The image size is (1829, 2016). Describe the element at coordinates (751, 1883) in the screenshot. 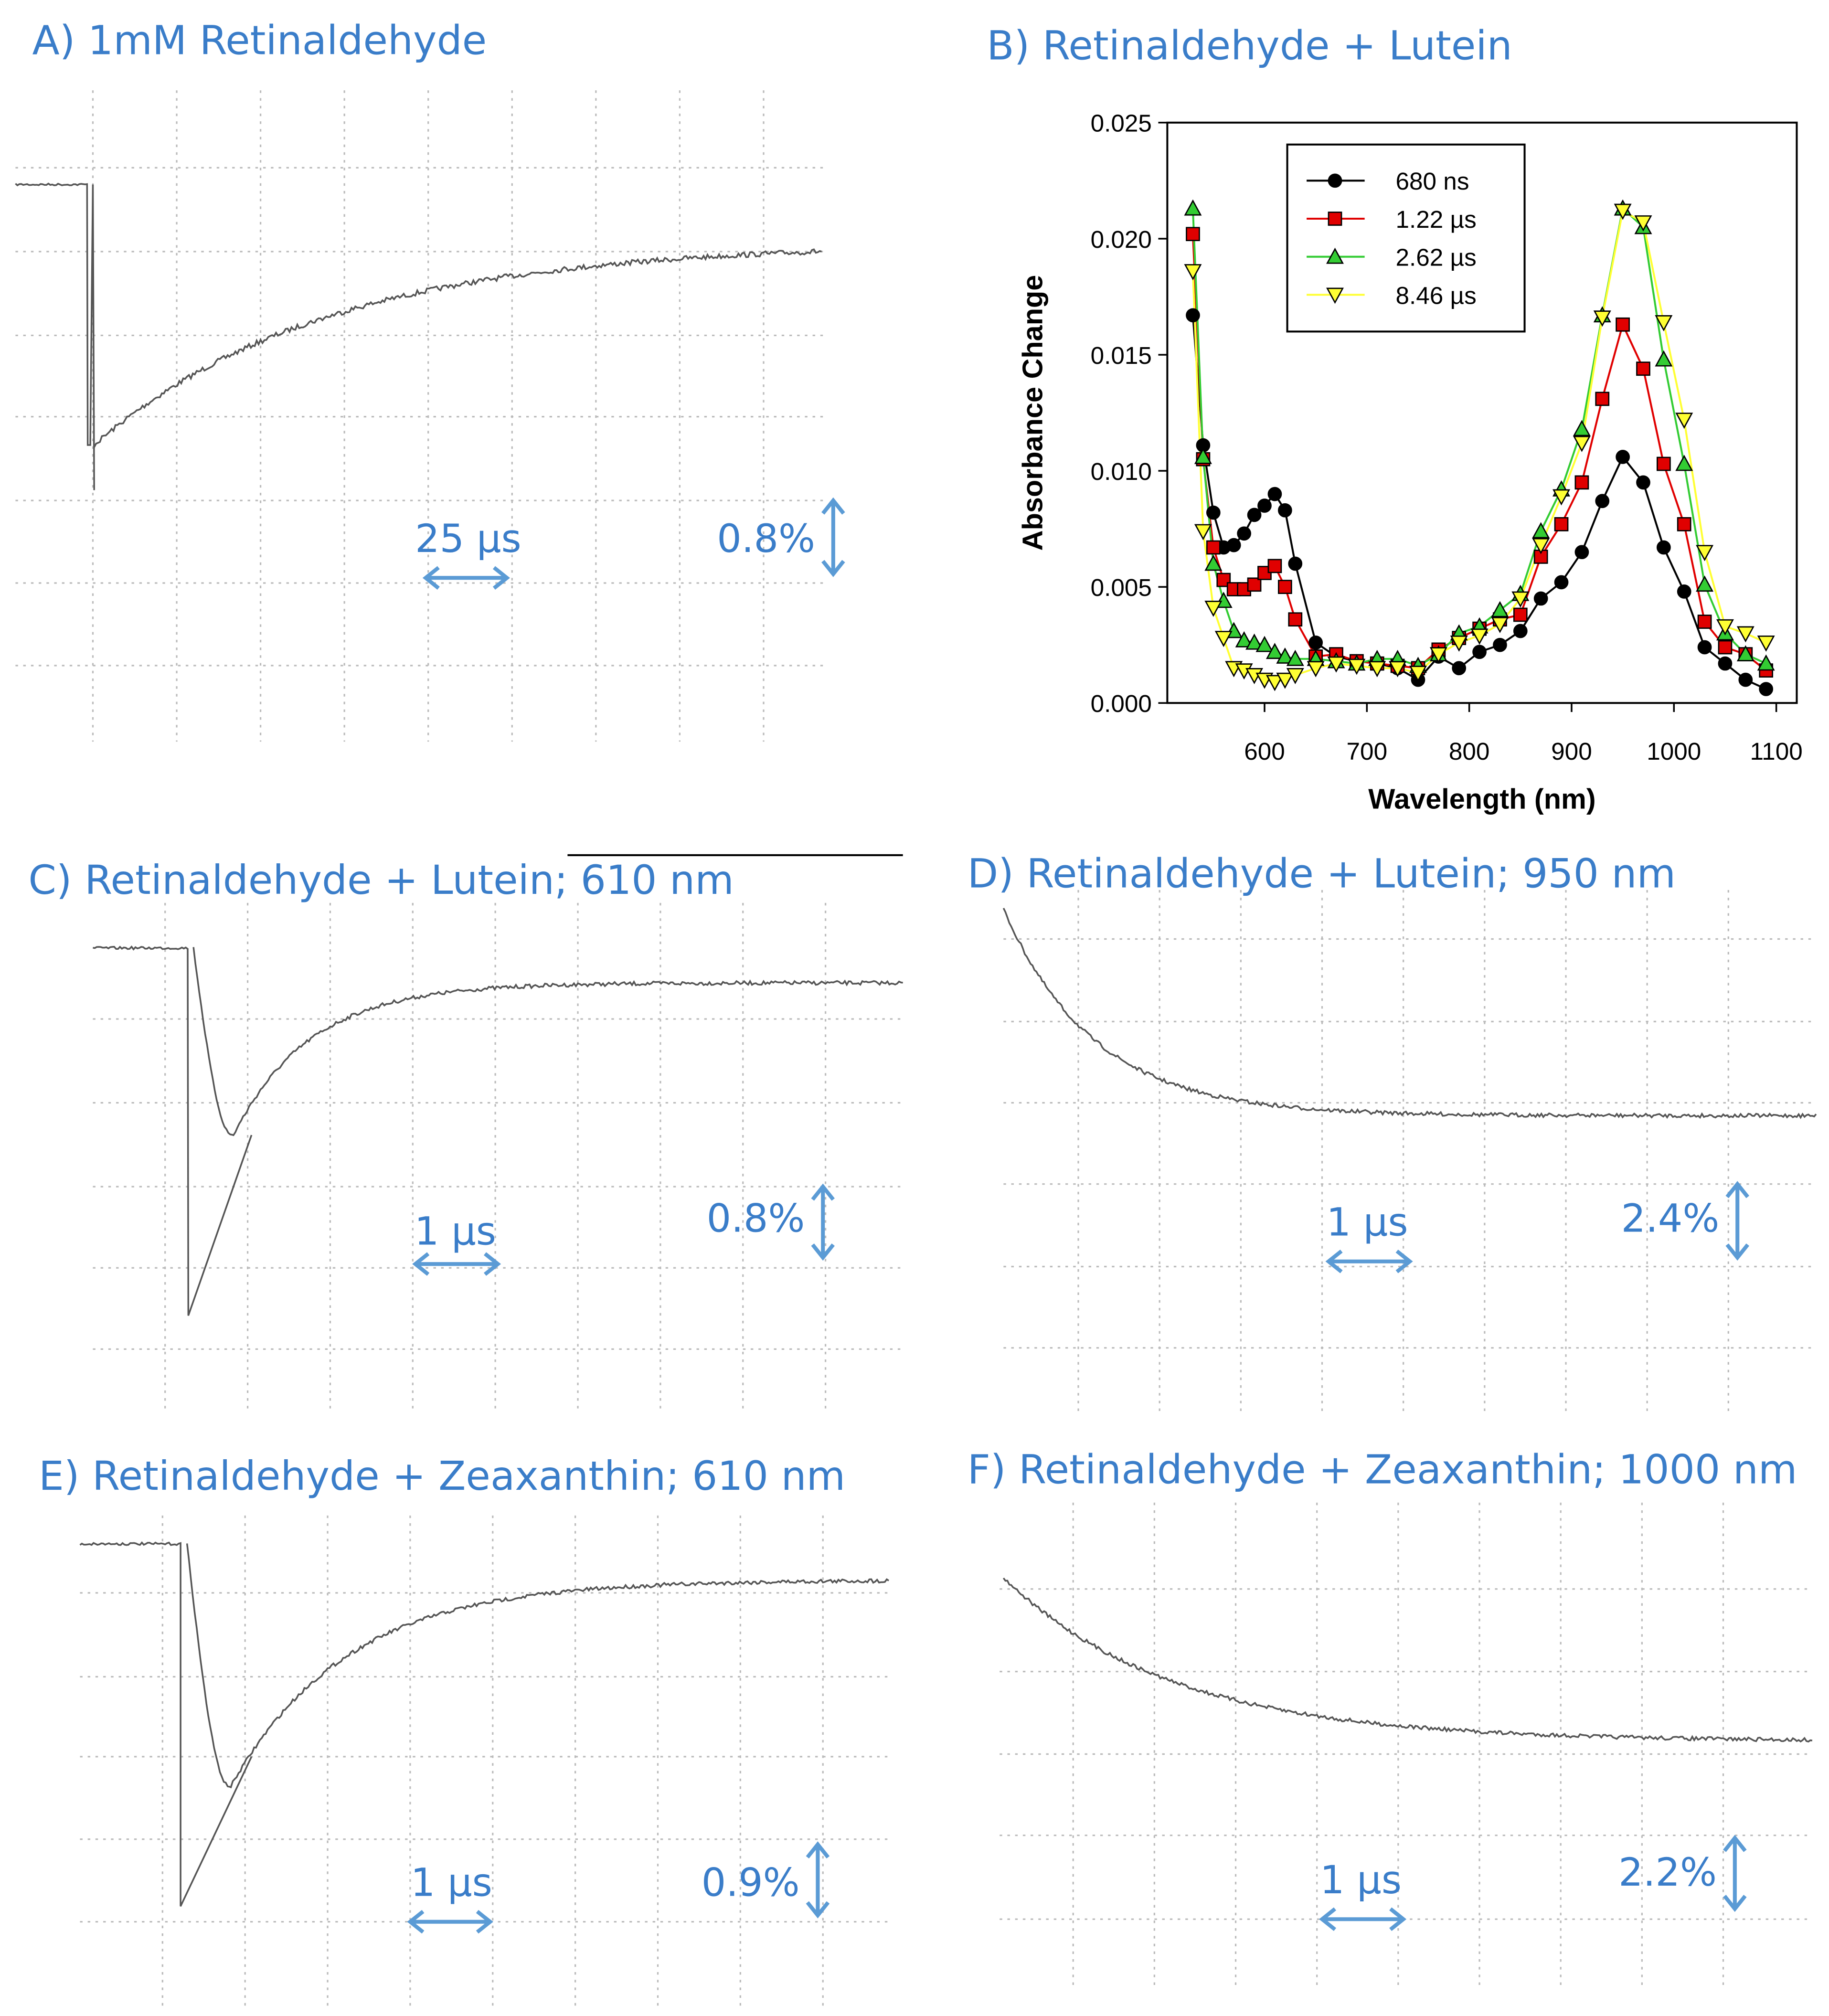

I see `amplitude-scale: 0.9%` at that location.